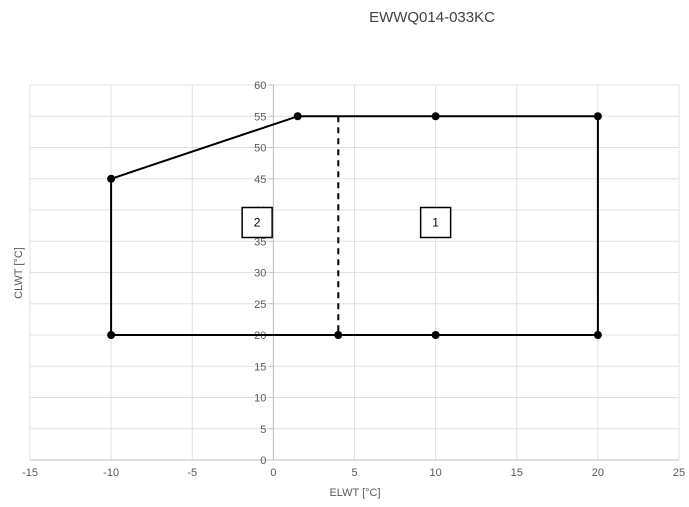  I want to click on y-tick-label: 60, so click(260, 86).